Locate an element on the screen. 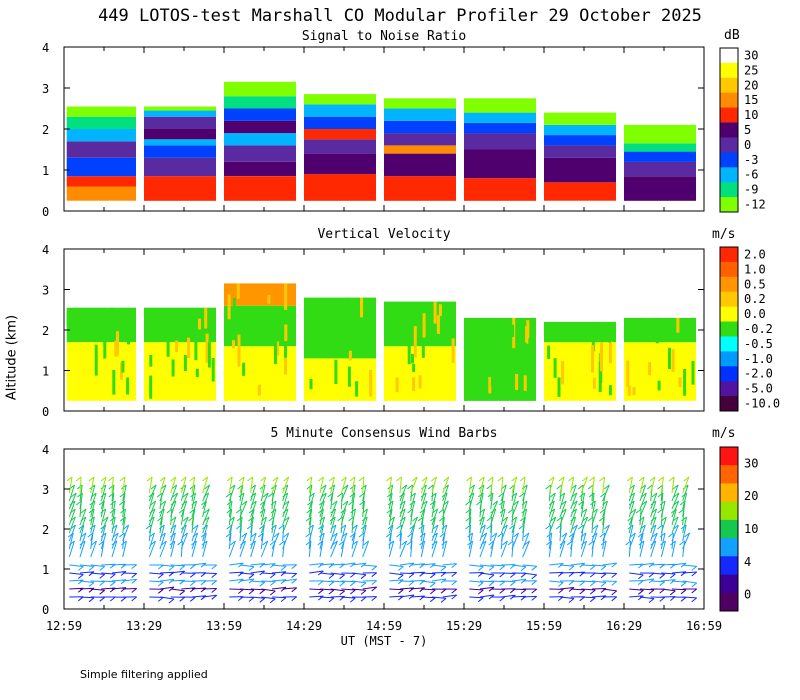 Image resolution: width=800 pixels, height=700 pixels. colorbar-label-2-3: 4 is located at coordinates (747, 562).